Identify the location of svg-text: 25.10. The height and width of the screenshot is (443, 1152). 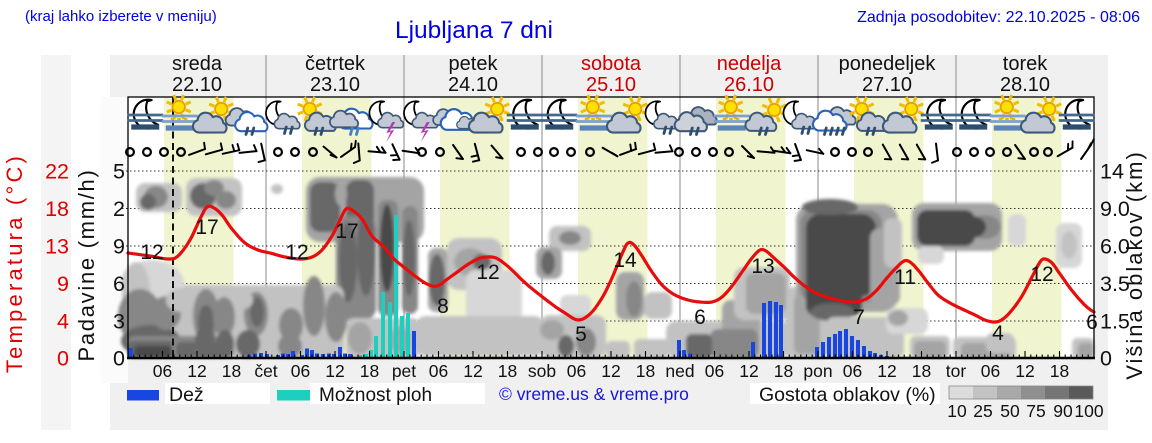
(611, 85).